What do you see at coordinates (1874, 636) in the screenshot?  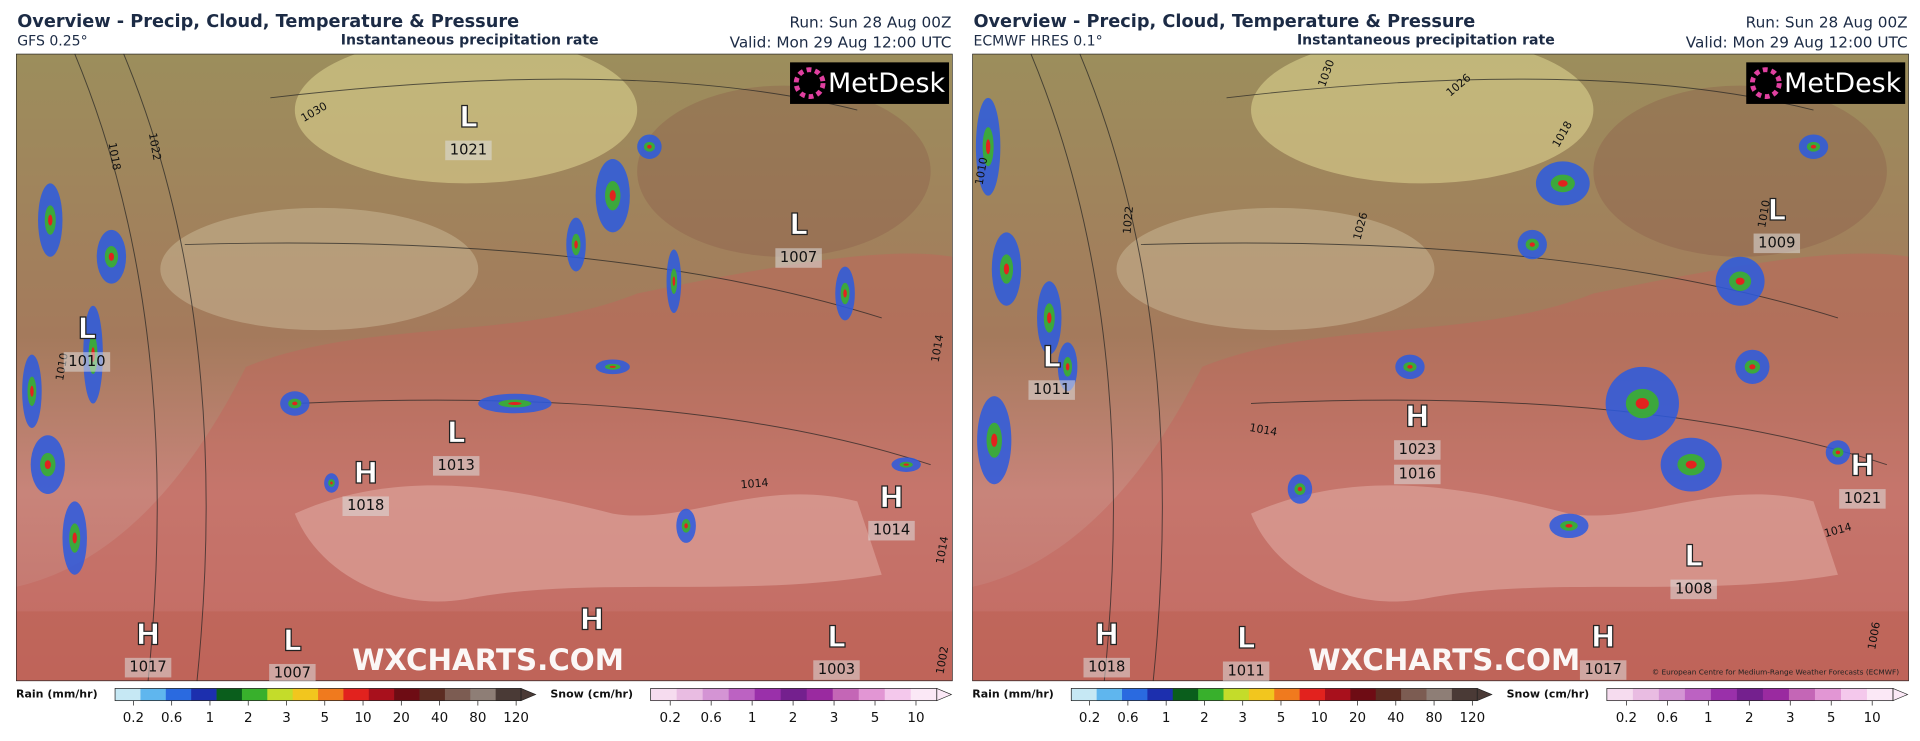 I see `isobar-label: 1006` at bounding box center [1874, 636].